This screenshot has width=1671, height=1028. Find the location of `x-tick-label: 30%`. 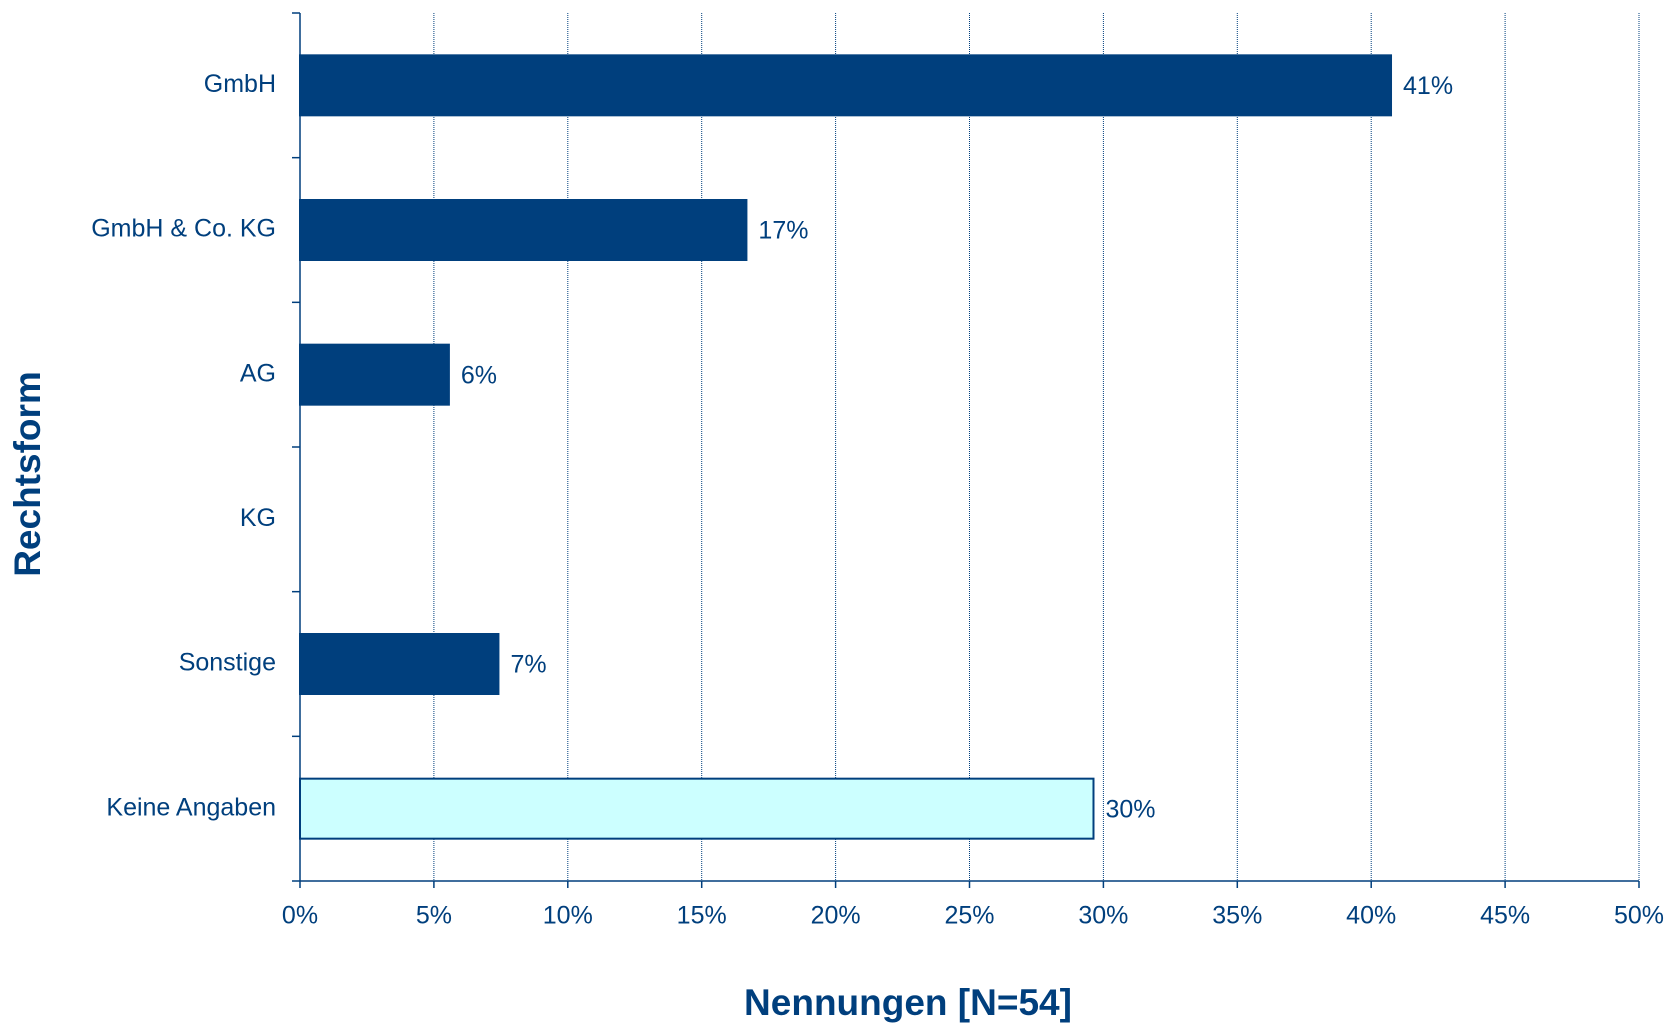

x-tick-label: 30% is located at coordinates (1103, 916).